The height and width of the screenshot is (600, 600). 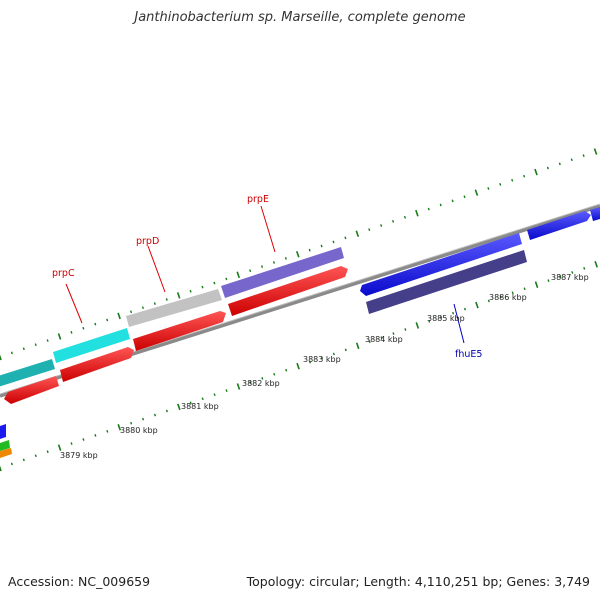 What do you see at coordinates (174, 308) in the screenshot?
I see `gene-prpD` at bounding box center [174, 308].